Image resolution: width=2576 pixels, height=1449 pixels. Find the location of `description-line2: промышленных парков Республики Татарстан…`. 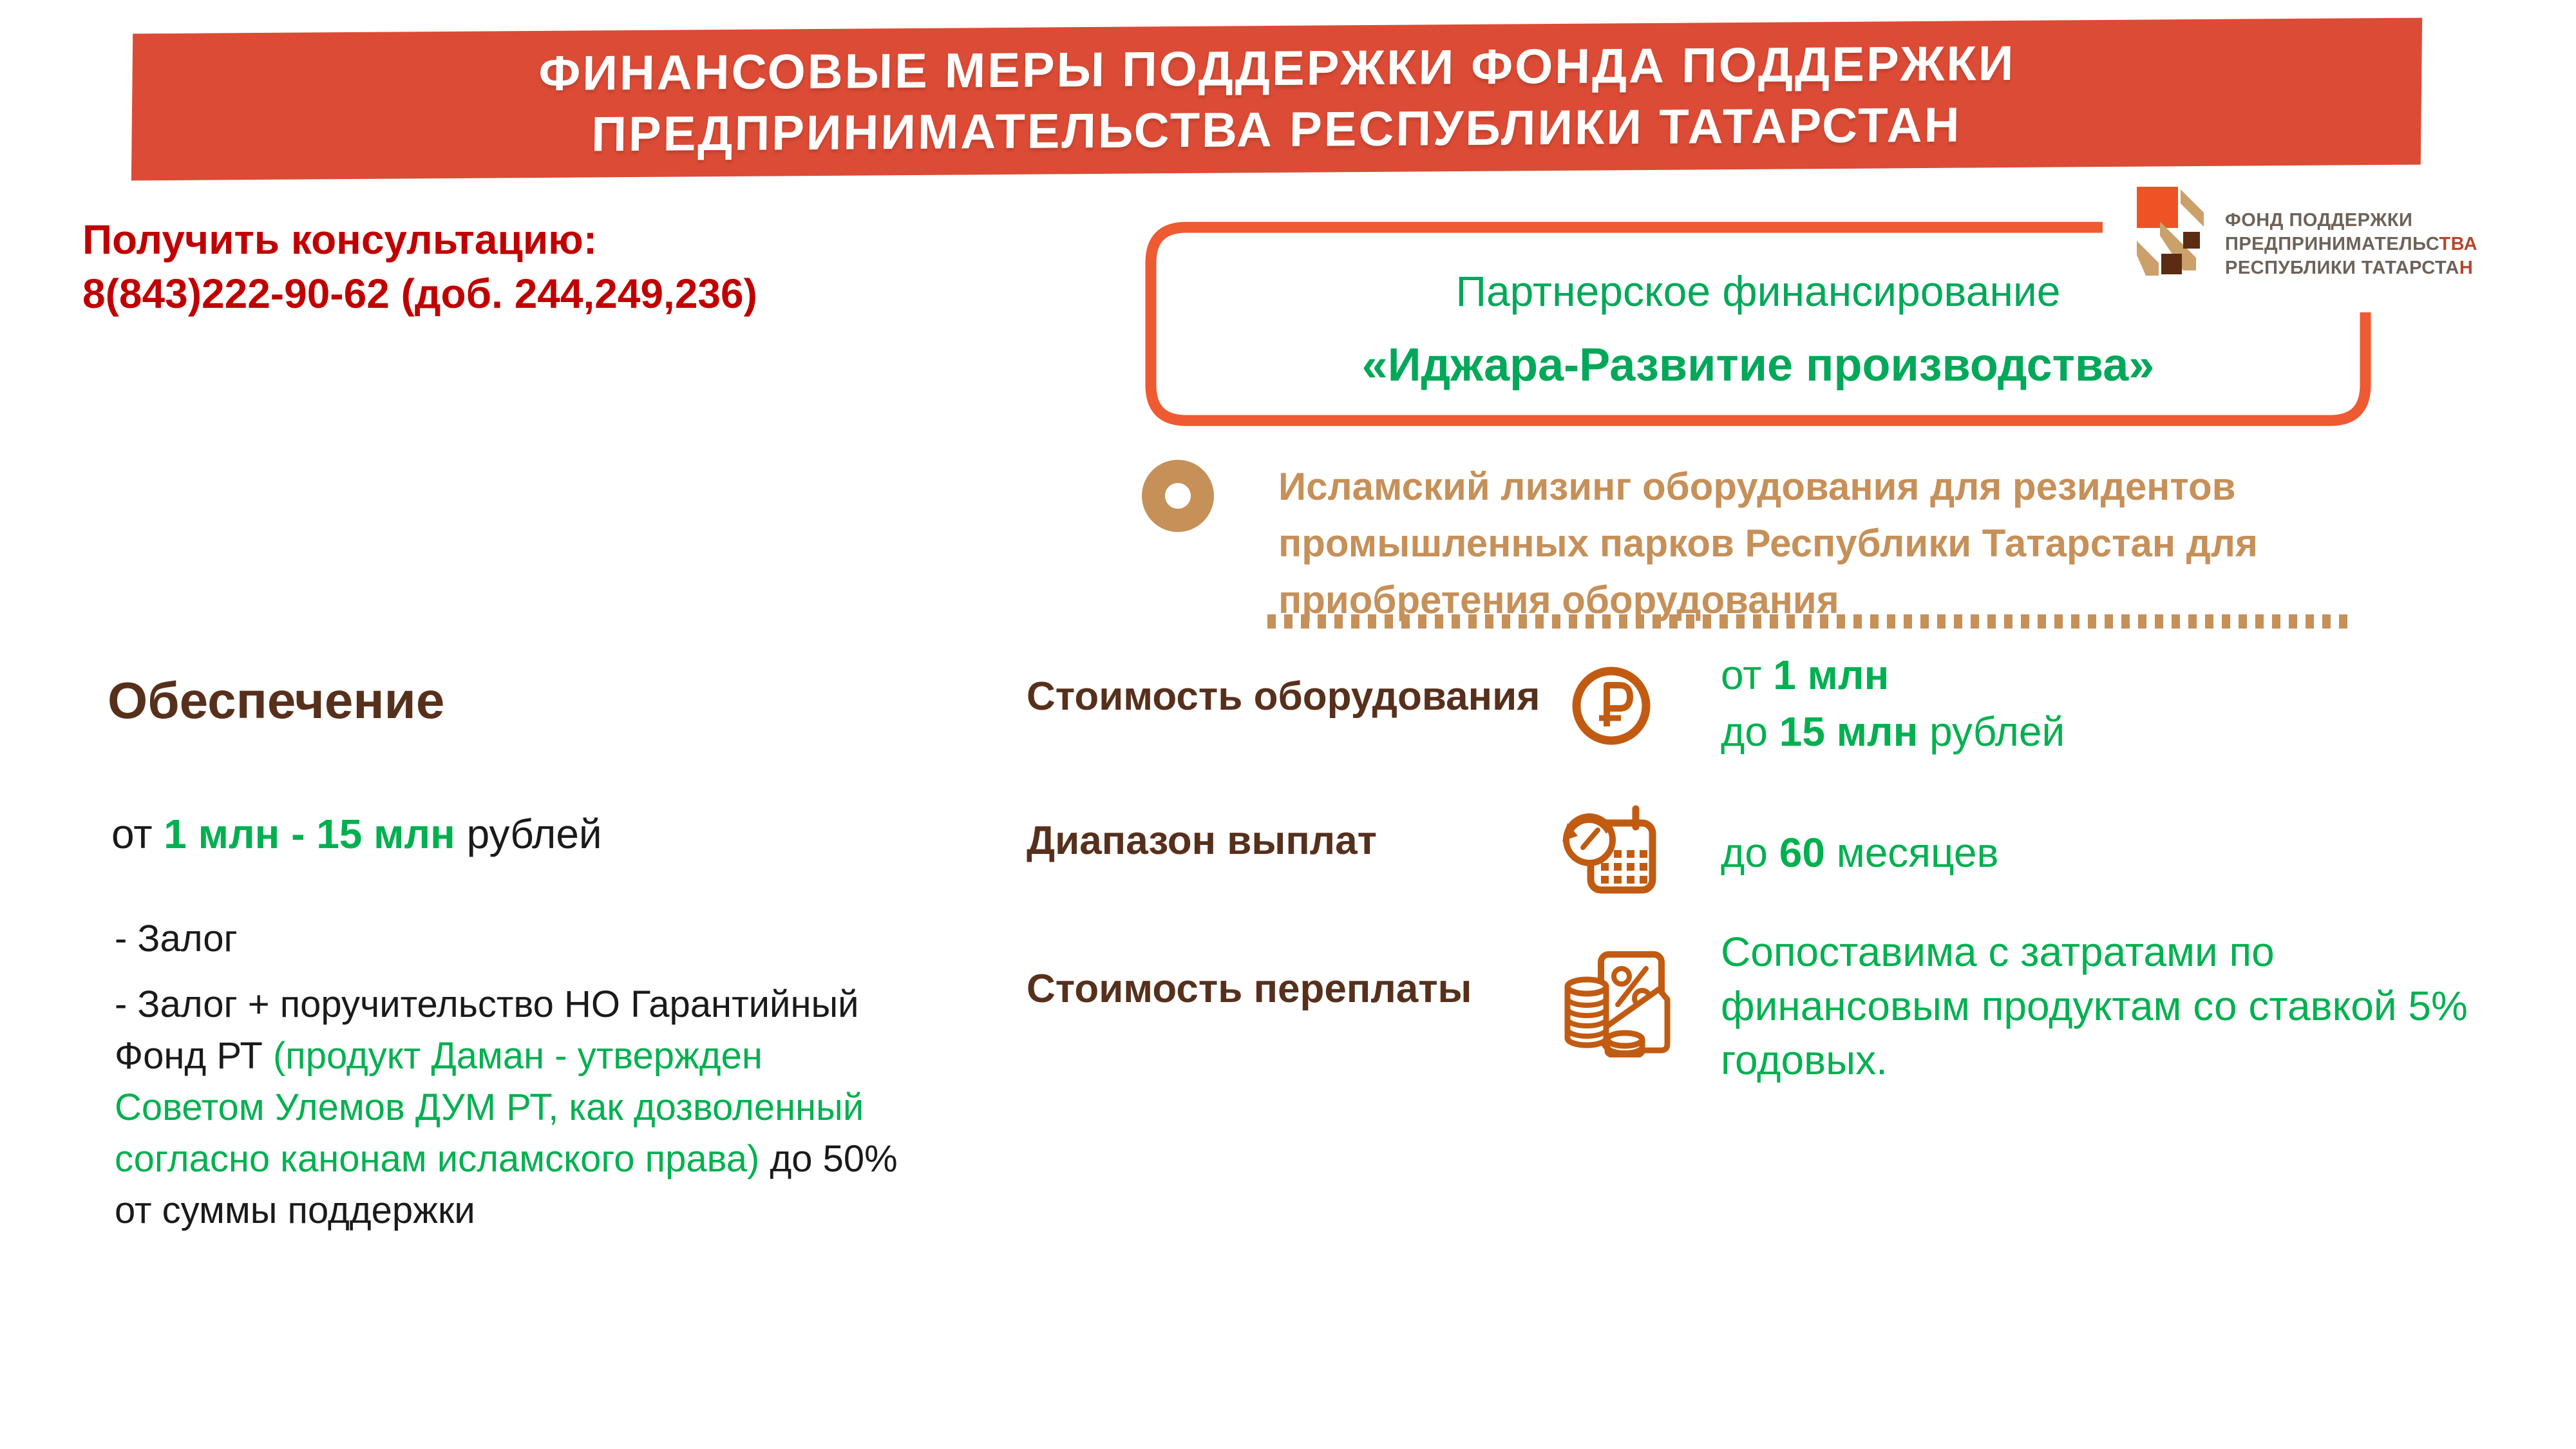

description-line2: промышленных парков Республики Татарстан… is located at coordinates (1768, 543).